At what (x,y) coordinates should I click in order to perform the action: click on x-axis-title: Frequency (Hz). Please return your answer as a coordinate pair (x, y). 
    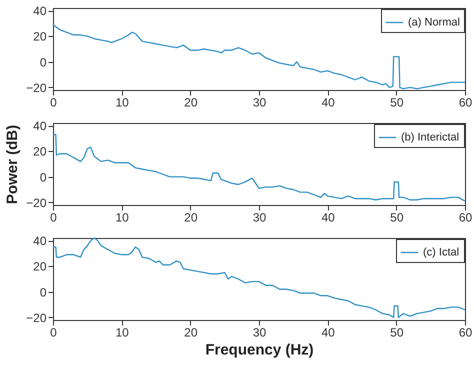
    Looking at the image, I should click on (259, 350).